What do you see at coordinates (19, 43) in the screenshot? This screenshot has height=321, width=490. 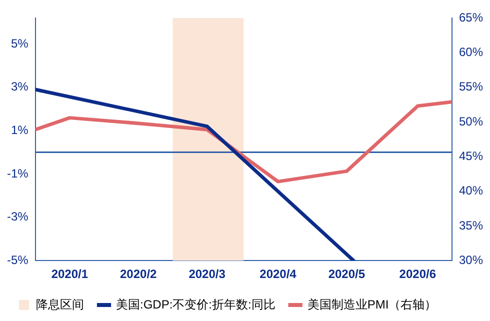 I see `y-tick-label: 5%` at bounding box center [19, 43].